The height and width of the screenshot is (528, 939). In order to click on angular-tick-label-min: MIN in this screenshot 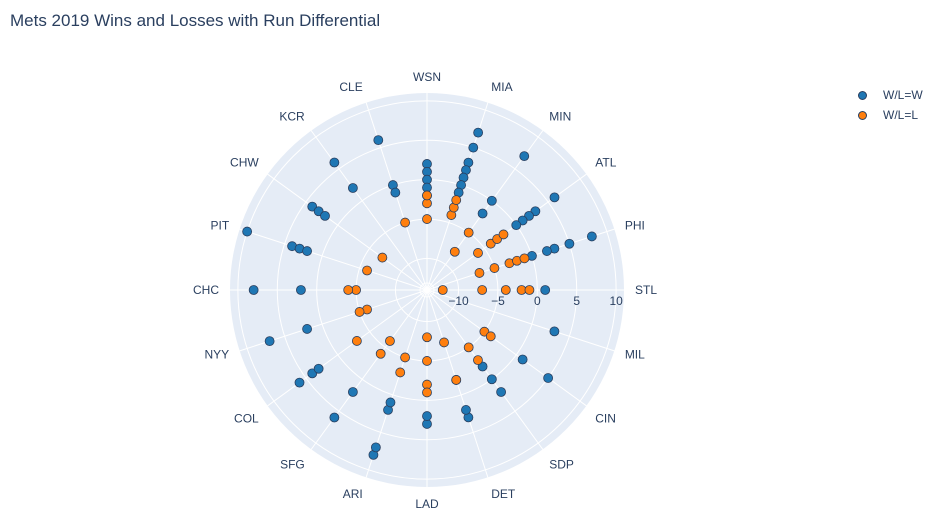, I will do `click(560, 117)`.